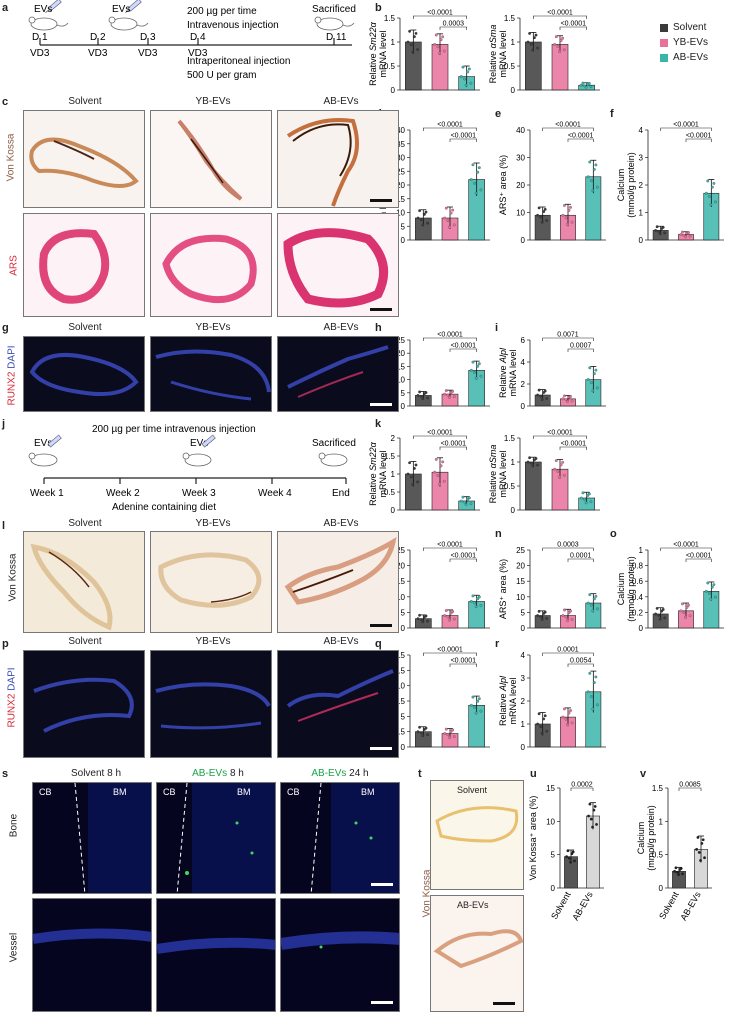 Image resolution: width=751 pixels, height=1017 pixels. I want to click on timeline-tick-label: D 4, so click(198, 37).